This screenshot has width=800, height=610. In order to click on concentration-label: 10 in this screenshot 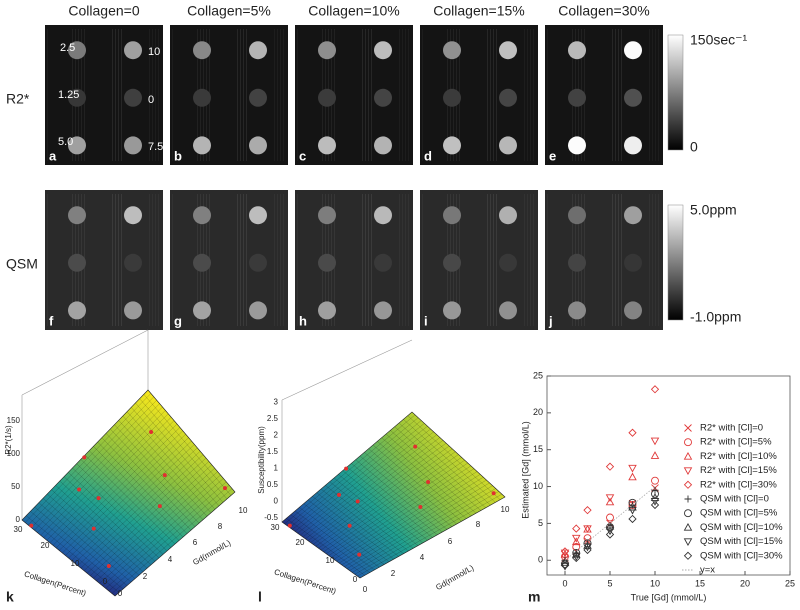, I will do `click(154, 52)`.